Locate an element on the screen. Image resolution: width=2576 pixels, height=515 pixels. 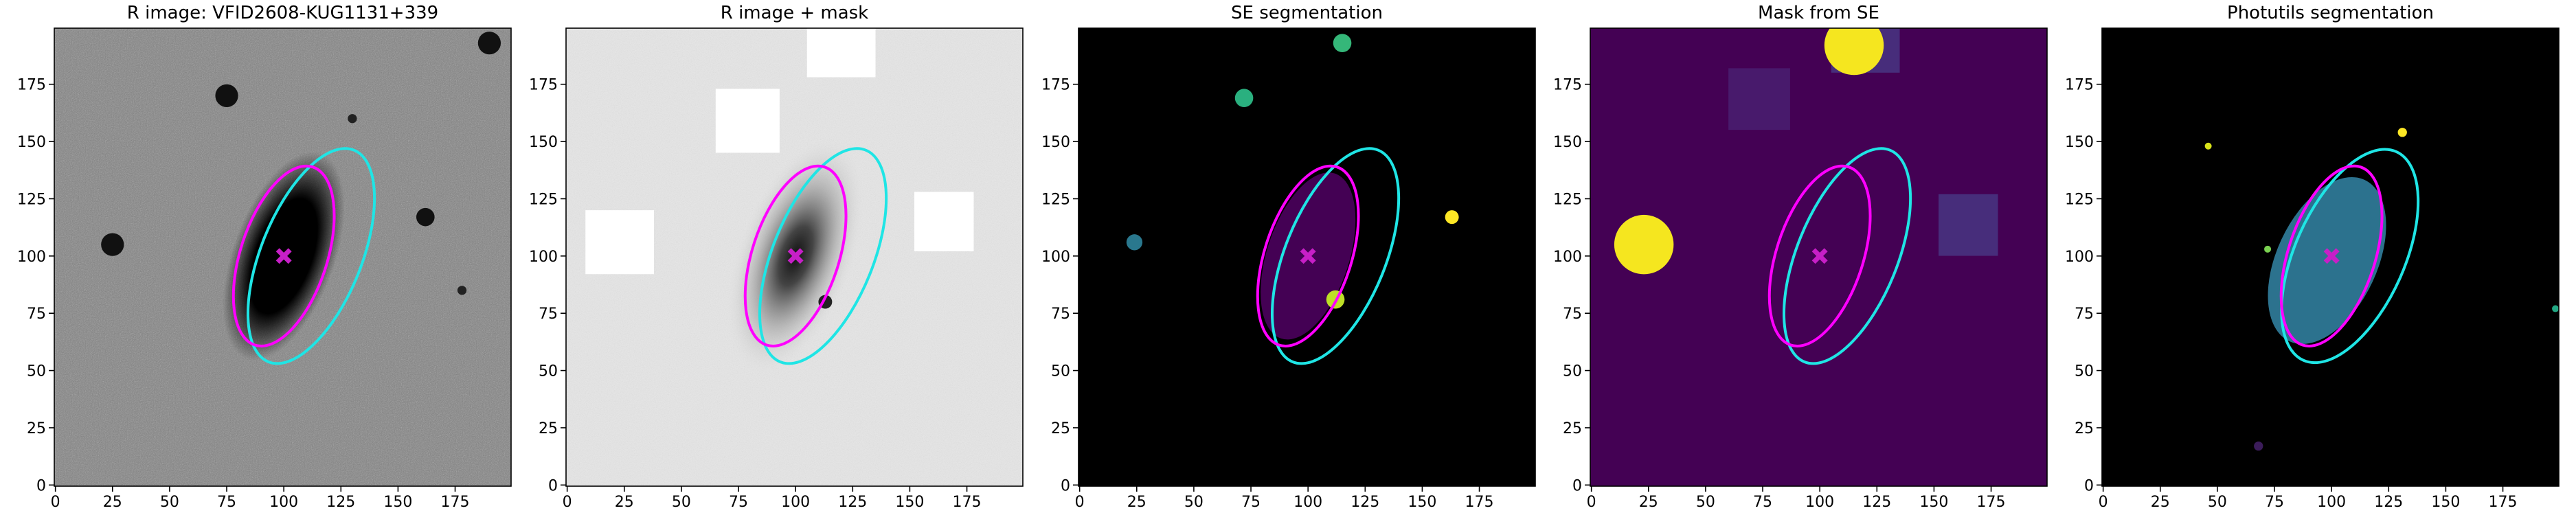
panel-title: Mask from SE is located at coordinates (1818, 13).